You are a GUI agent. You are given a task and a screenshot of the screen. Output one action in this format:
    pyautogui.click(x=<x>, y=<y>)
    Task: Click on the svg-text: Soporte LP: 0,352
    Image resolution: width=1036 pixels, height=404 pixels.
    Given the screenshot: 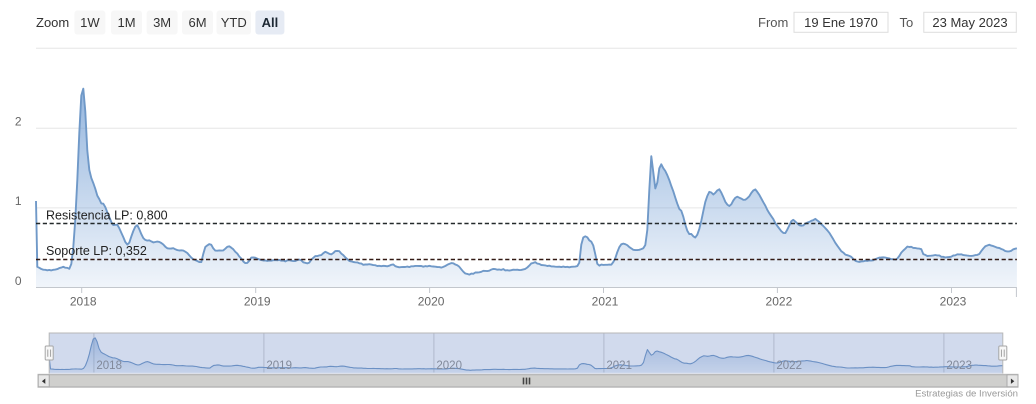 What is the action you would take?
    pyautogui.click(x=96, y=251)
    